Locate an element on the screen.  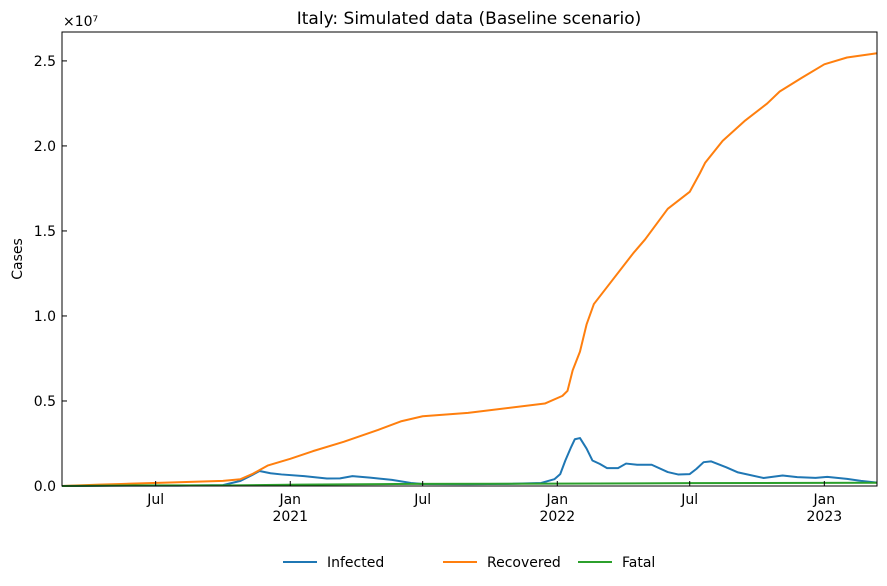
legend-label-infected: Infected is located at coordinates (355, 563).